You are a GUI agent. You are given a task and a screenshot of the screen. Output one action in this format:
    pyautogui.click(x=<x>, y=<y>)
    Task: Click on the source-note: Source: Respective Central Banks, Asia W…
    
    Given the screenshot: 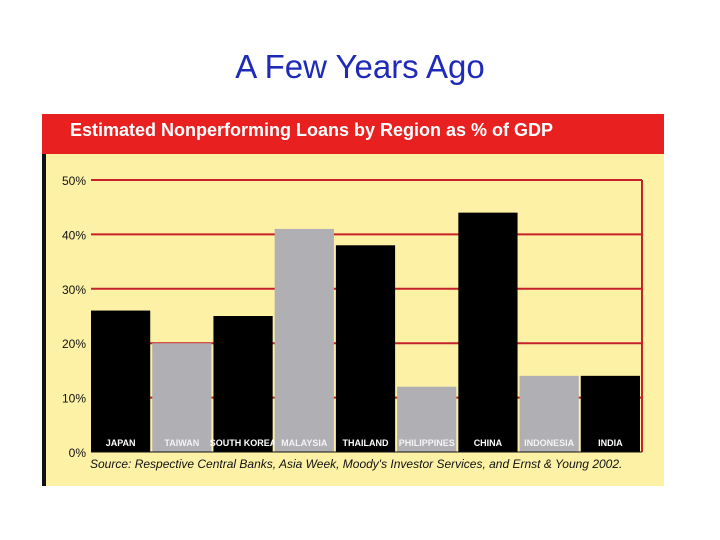 What is the action you would take?
    pyautogui.click(x=356, y=464)
    